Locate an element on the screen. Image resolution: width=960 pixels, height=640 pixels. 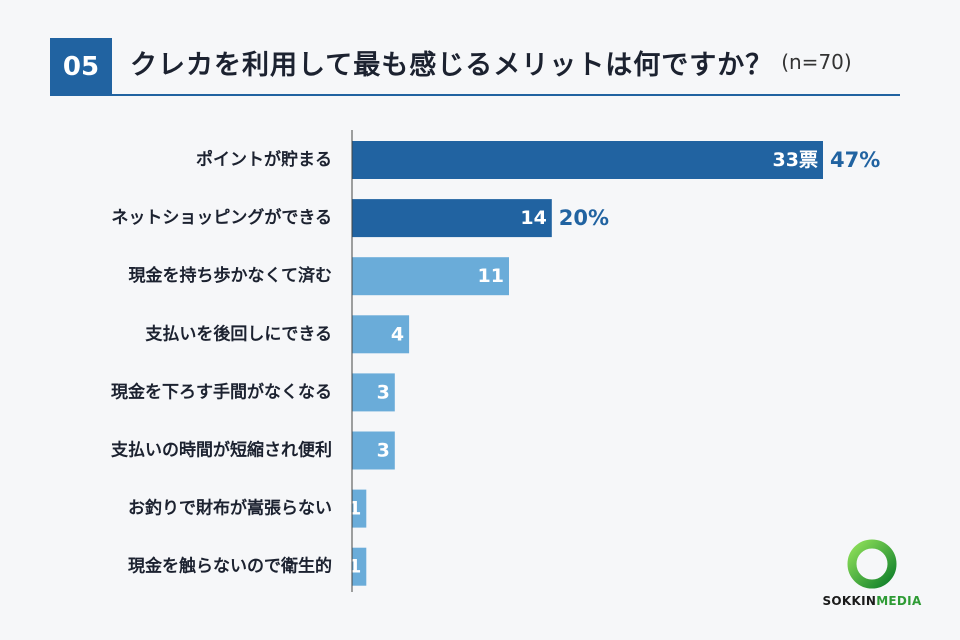
category-label: ポイントが貯まる is located at coordinates (264, 159).